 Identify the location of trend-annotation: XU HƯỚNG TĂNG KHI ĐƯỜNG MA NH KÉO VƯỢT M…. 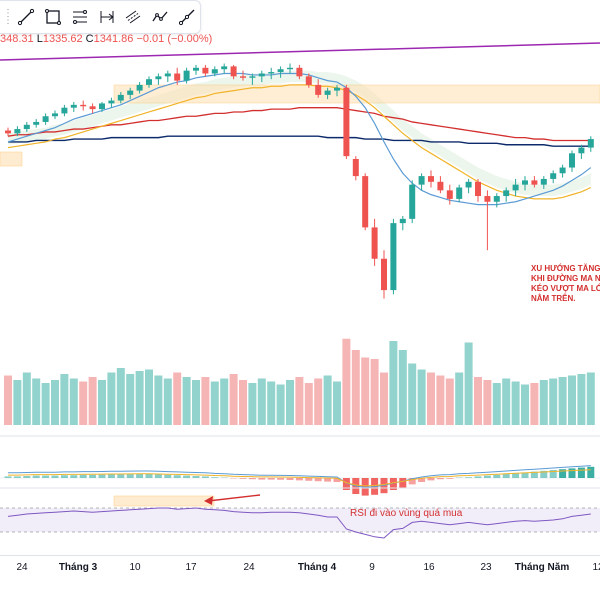
(565, 283).